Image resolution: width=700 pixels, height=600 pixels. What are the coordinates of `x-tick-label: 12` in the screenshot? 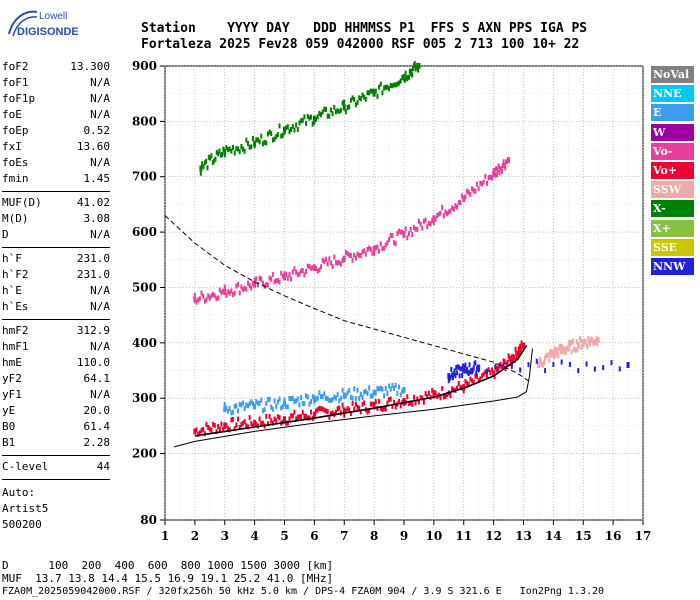 It's located at (493, 536).